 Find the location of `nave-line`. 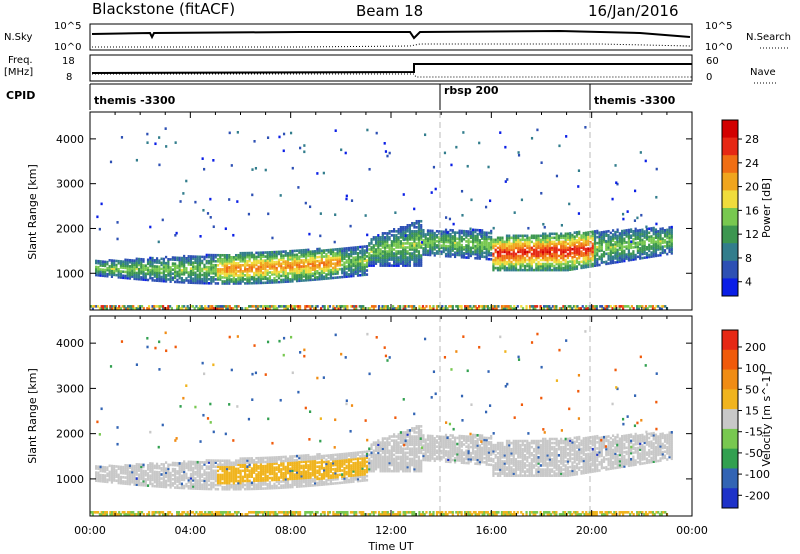

nave-line is located at coordinates (392, 75).